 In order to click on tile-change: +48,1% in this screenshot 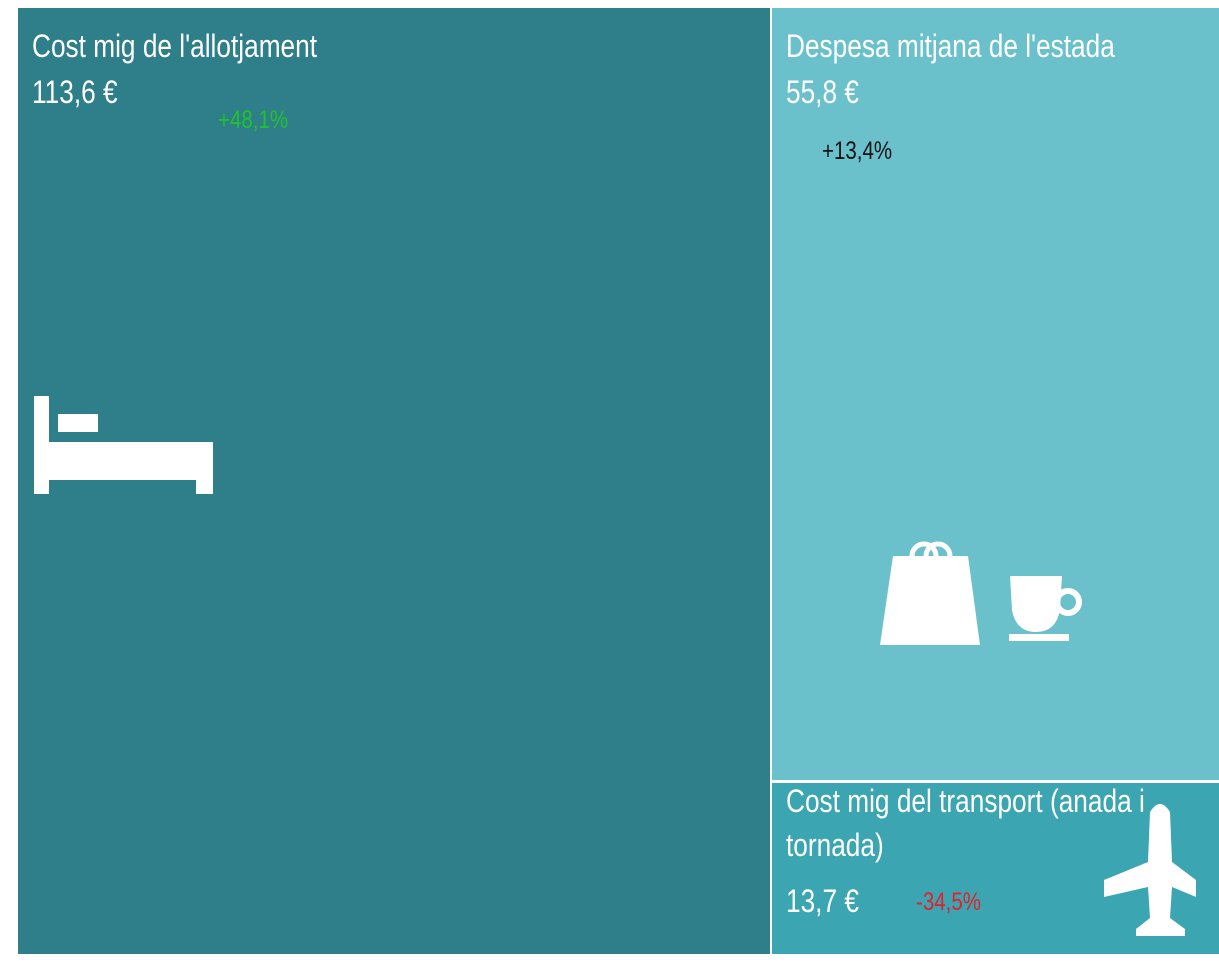, I will do `click(253, 120)`.